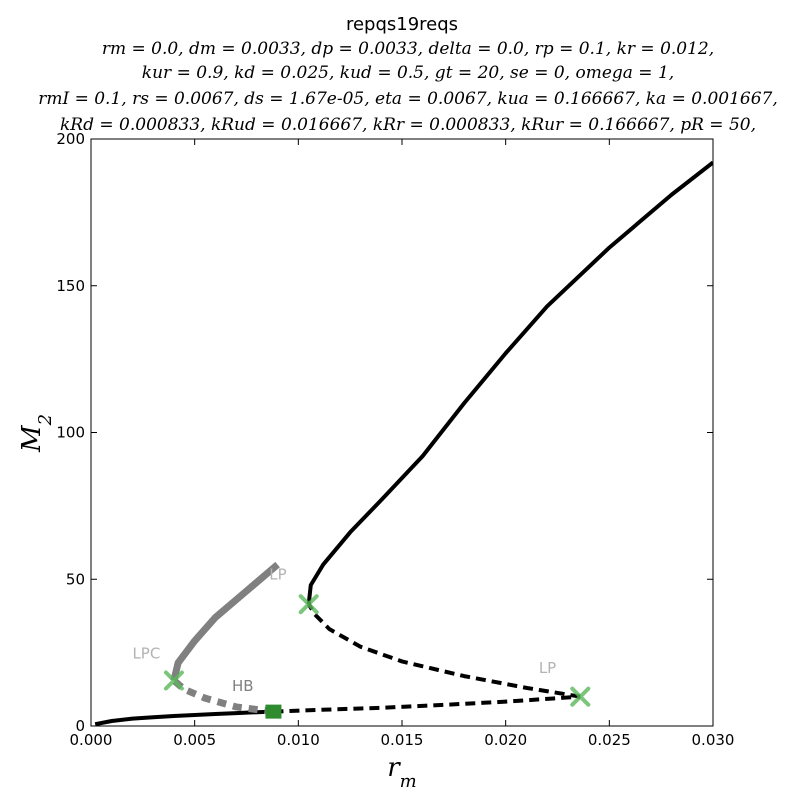 Image resolution: width=800 pixels, height=800 pixels. I want to click on y-tick-label: 100, so click(70, 433).